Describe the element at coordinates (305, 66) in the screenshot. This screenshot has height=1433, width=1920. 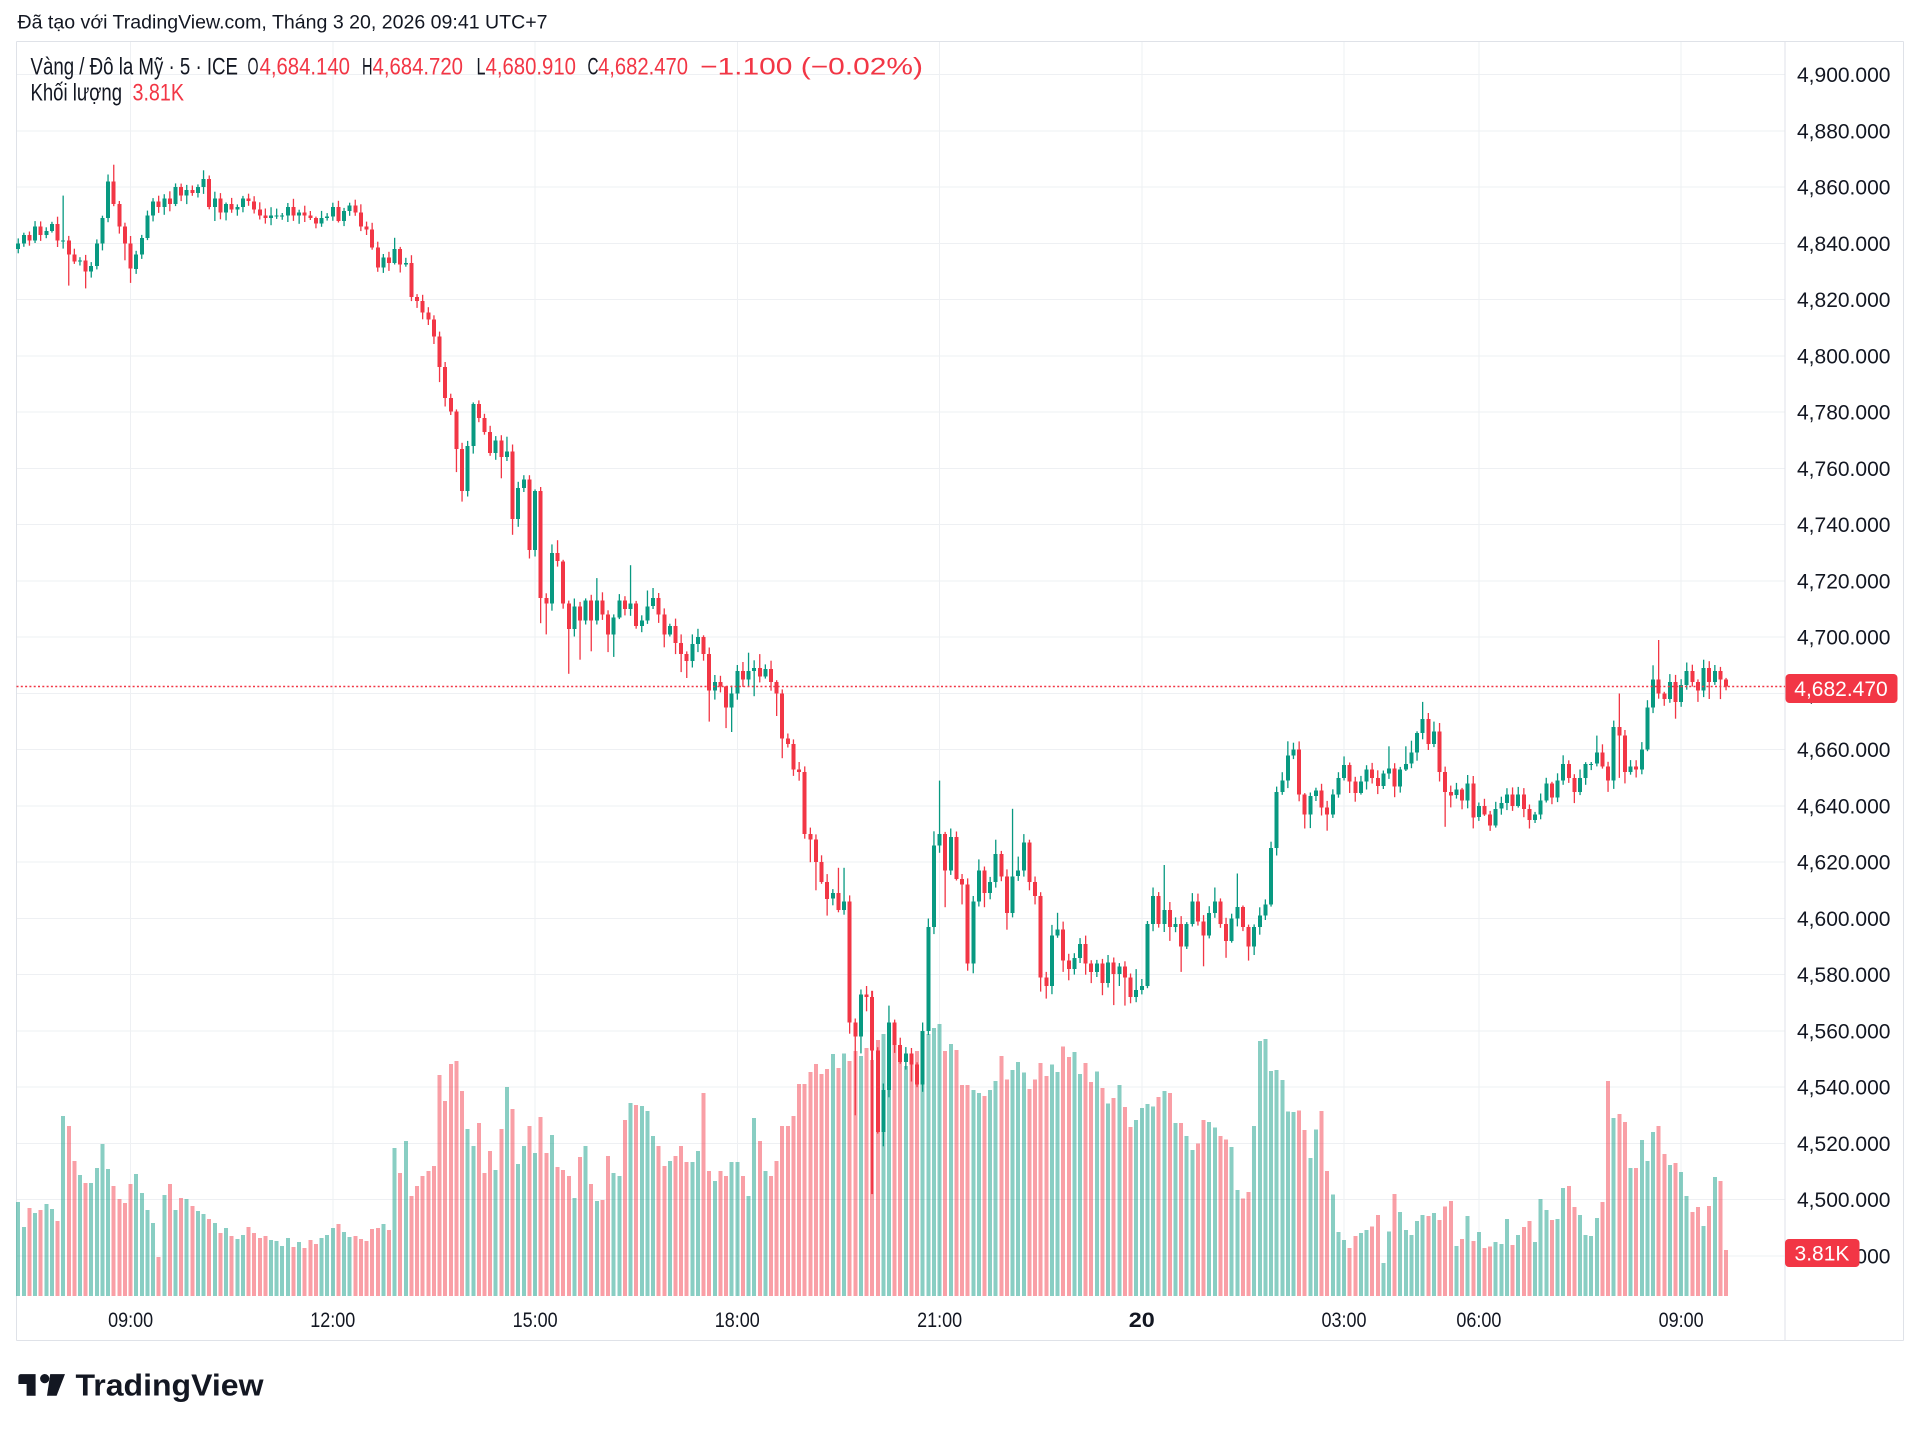
I see `svg-text: 4,684.140` at that location.